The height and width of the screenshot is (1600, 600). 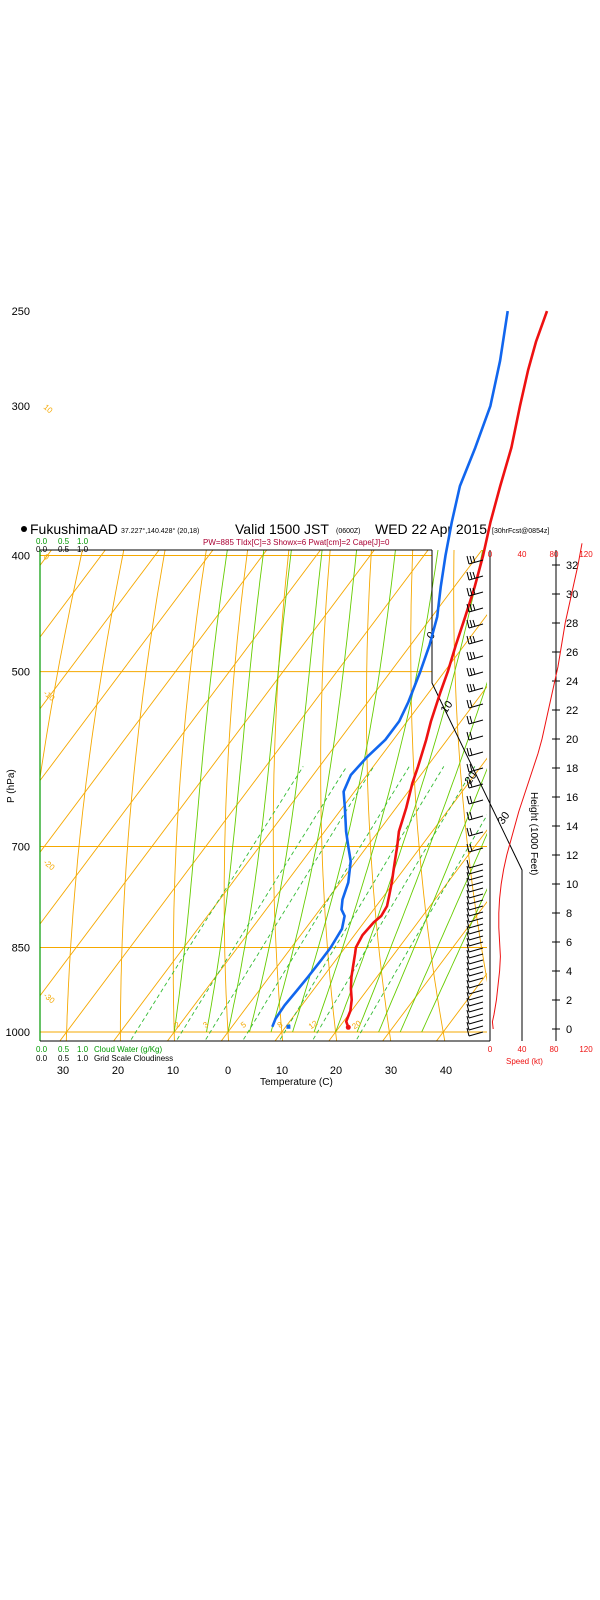 What do you see at coordinates (348, 1027) in the screenshot?
I see `surface-temperature-marker` at bounding box center [348, 1027].